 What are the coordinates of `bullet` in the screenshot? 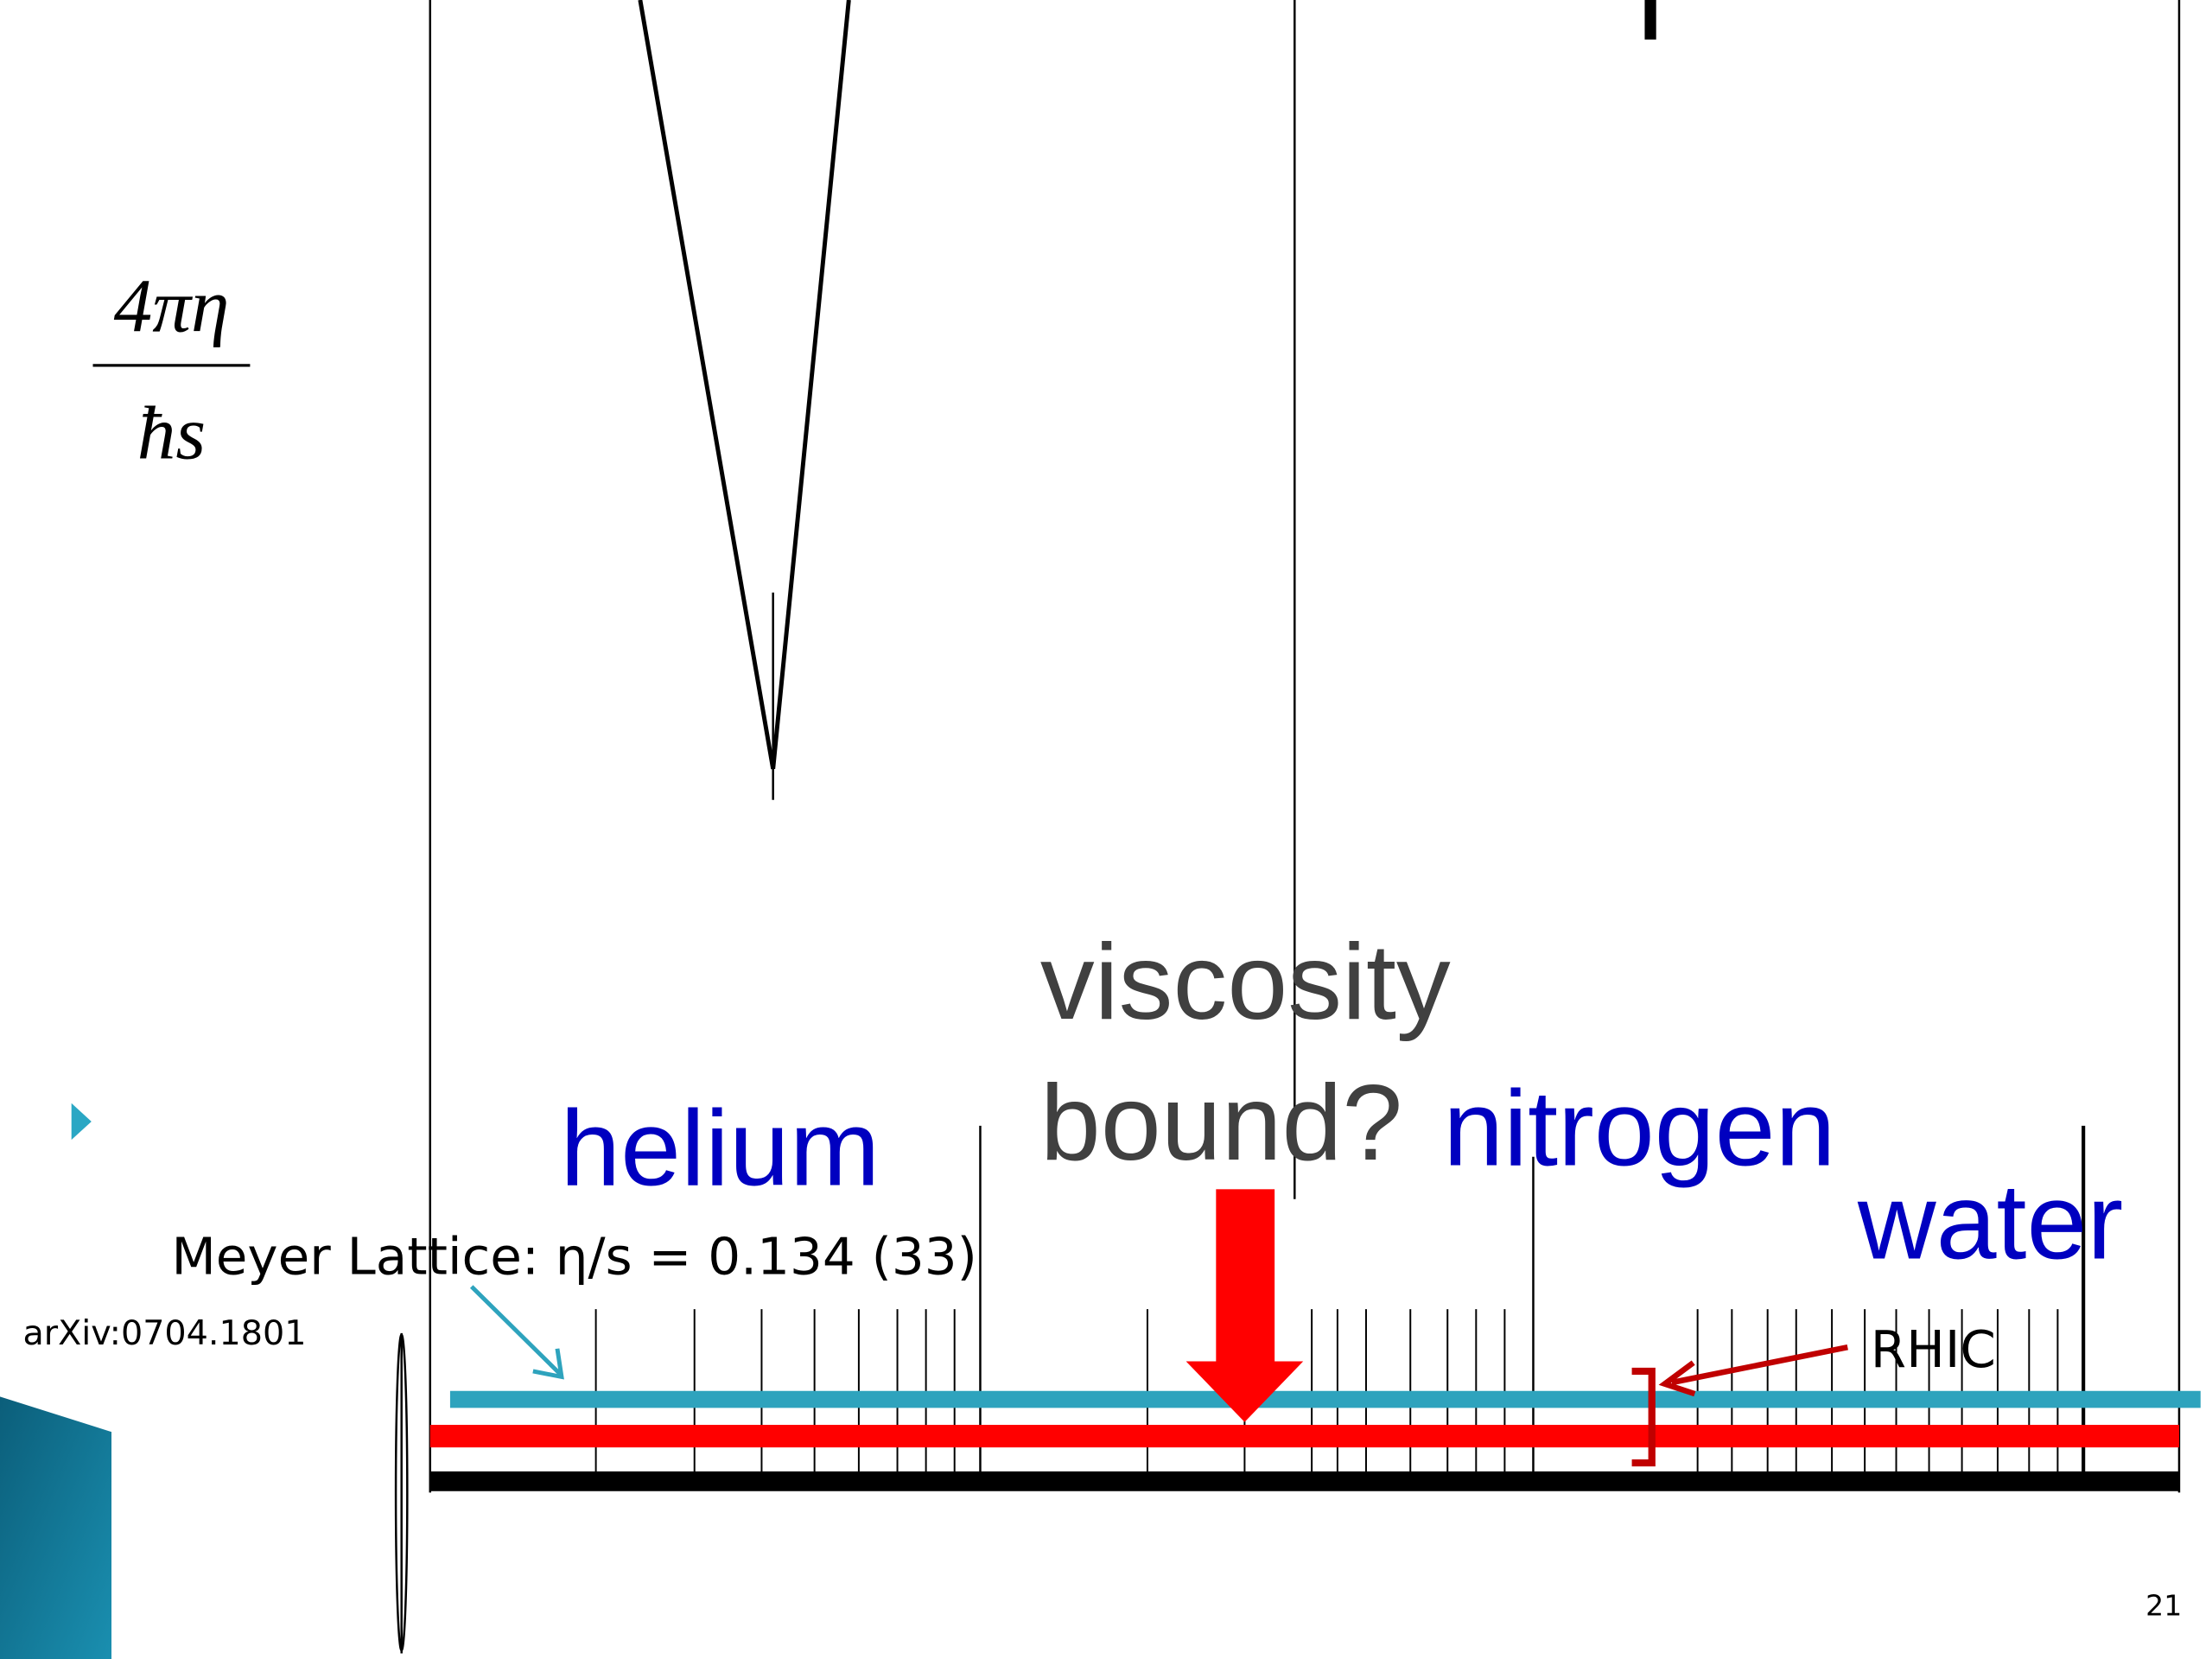 It's located at (81, 1122).